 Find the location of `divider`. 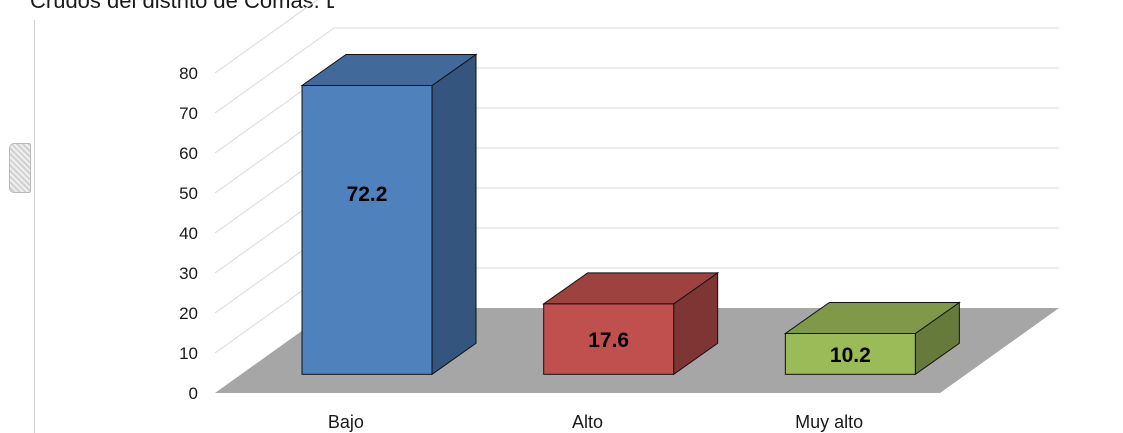

divider is located at coordinates (34, 226).